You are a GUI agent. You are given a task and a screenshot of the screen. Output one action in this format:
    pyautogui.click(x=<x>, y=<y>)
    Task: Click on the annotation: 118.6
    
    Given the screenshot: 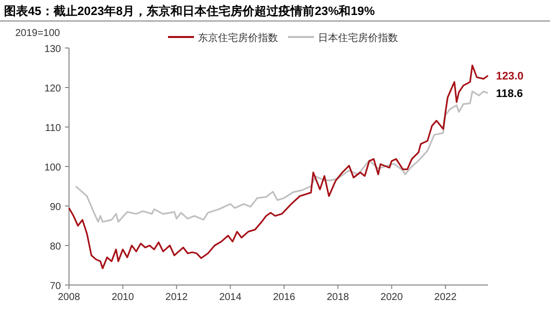 What is the action you would take?
    pyautogui.click(x=509, y=94)
    